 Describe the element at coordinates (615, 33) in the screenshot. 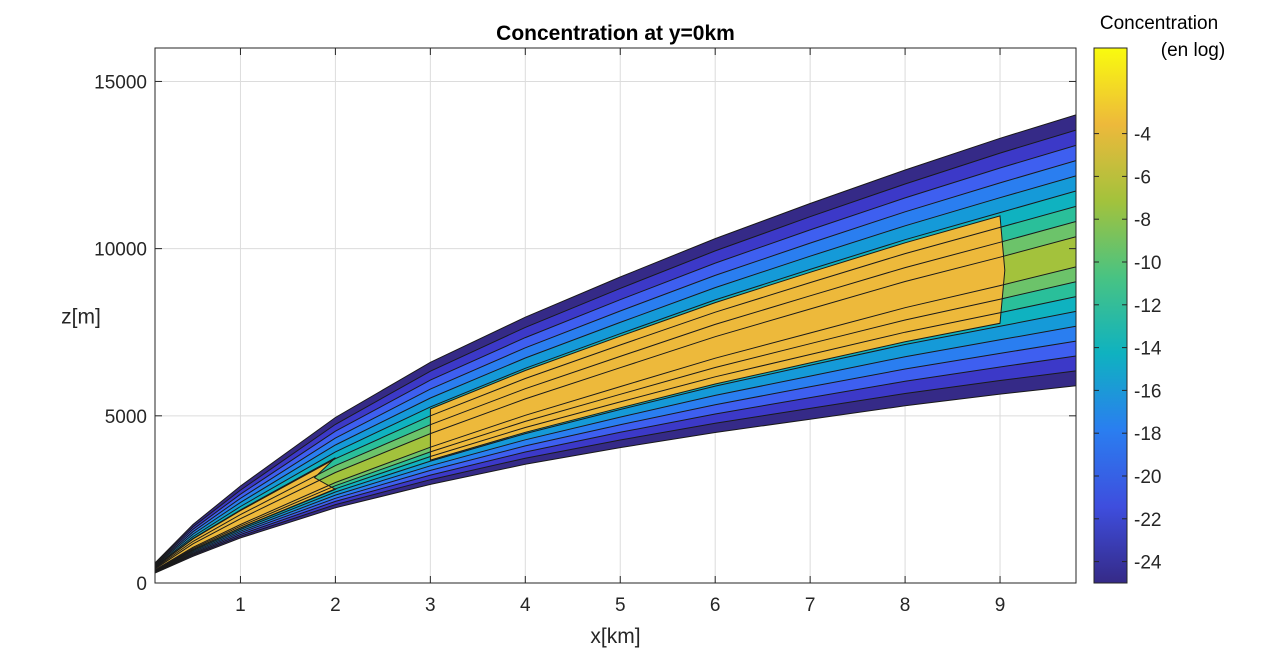

I see `chart-title: Concentration at y=0km` at that location.